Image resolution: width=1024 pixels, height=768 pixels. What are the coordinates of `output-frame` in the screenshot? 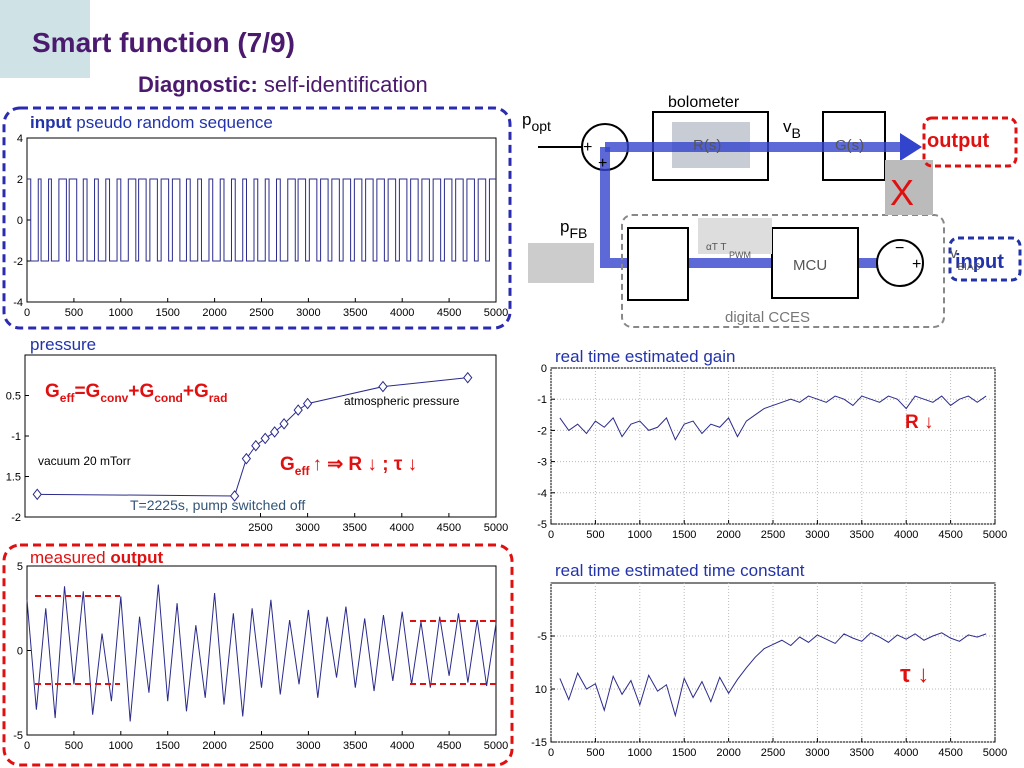 It's located at (970, 142).